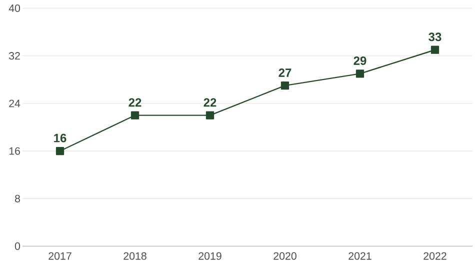 The width and height of the screenshot is (475, 265). What do you see at coordinates (285, 72) in the screenshot?
I see `data-label: 27` at bounding box center [285, 72].